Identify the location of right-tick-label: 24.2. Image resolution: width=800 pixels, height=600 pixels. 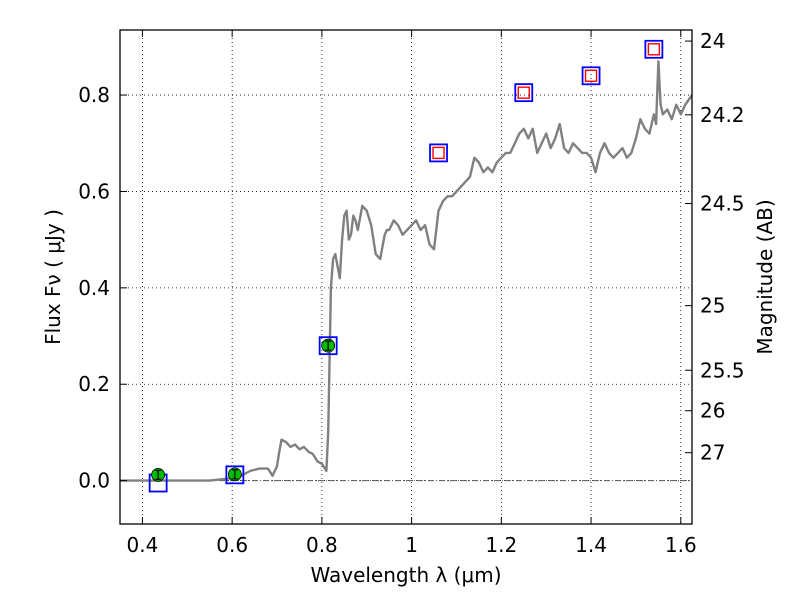
(722, 115).